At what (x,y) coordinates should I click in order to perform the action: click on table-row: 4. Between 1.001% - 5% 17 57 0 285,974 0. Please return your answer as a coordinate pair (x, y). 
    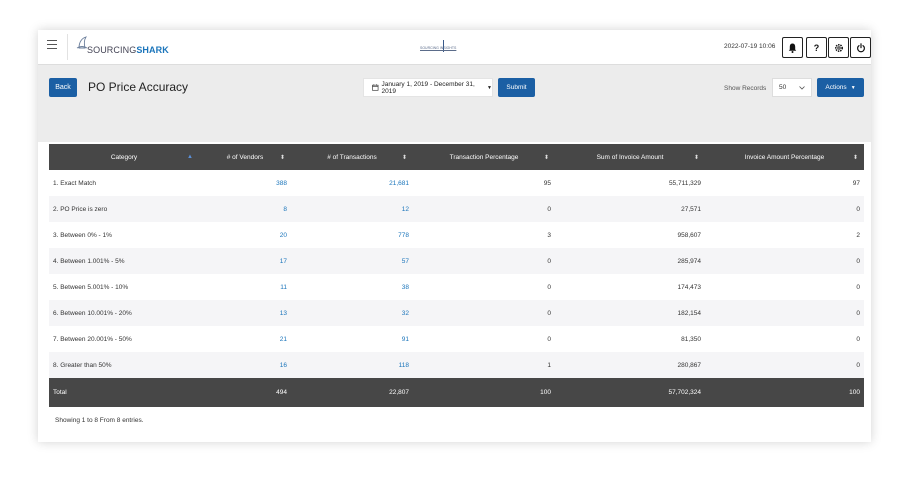
    Looking at the image, I should click on (456, 261).